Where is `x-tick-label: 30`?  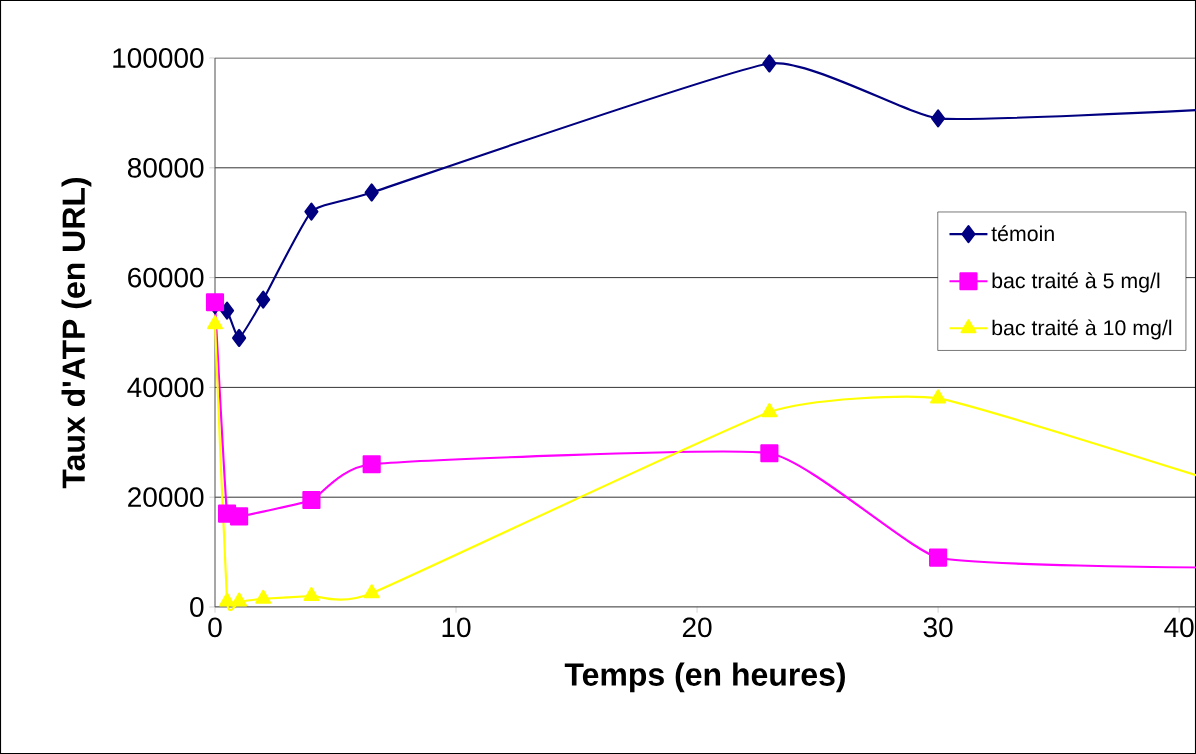 x-tick-label: 30 is located at coordinates (938, 627).